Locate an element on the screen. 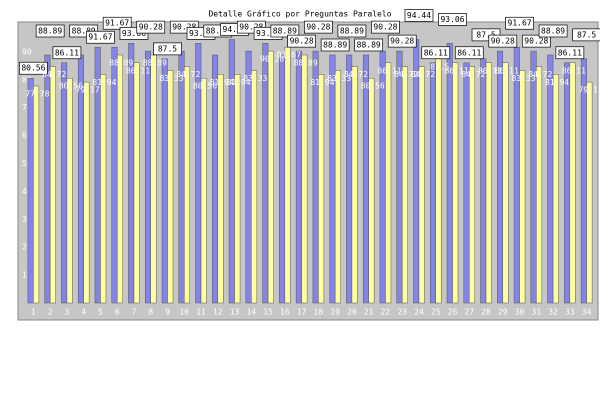  value-label: 91.67 is located at coordinates (117, 23).